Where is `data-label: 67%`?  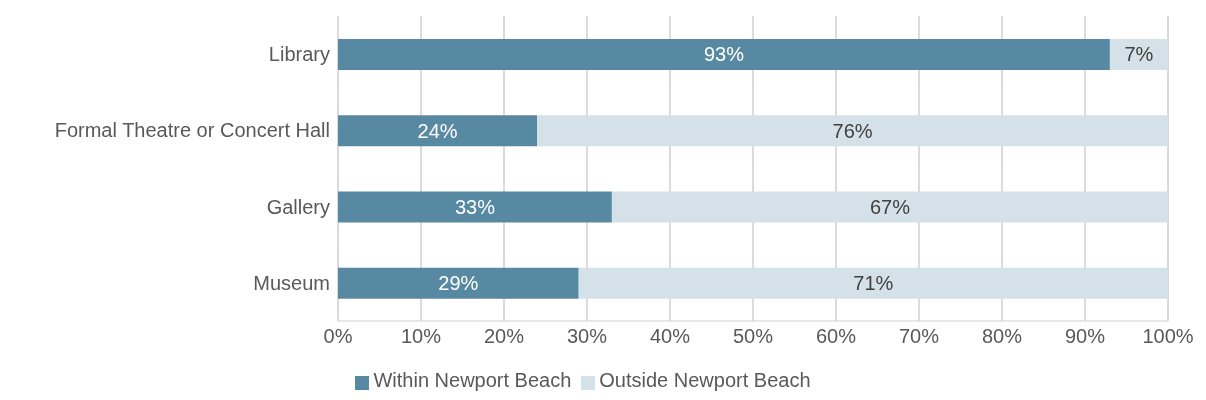 data-label: 67% is located at coordinates (890, 206).